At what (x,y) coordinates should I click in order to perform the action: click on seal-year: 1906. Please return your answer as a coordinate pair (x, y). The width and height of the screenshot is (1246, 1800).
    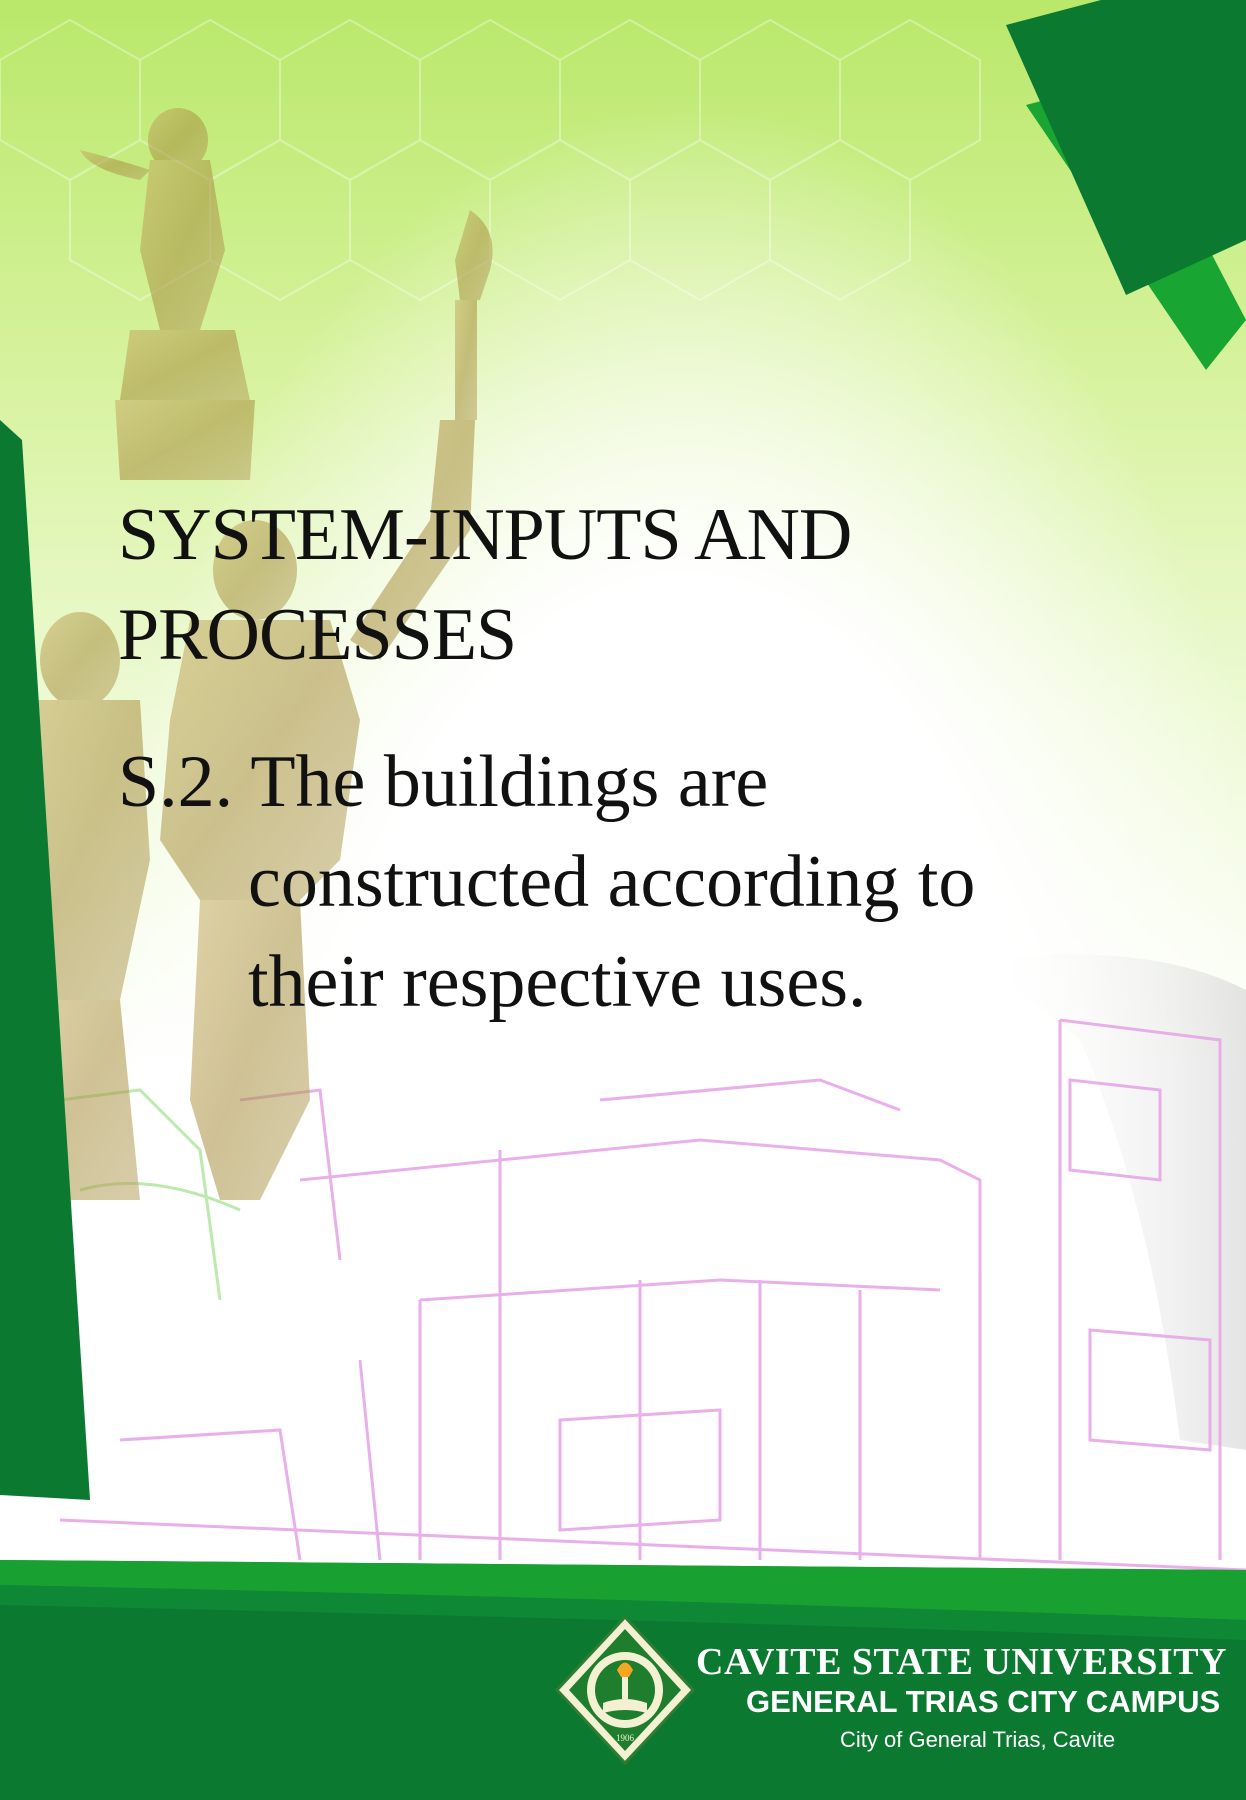
    Looking at the image, I should click on (625, 1738).